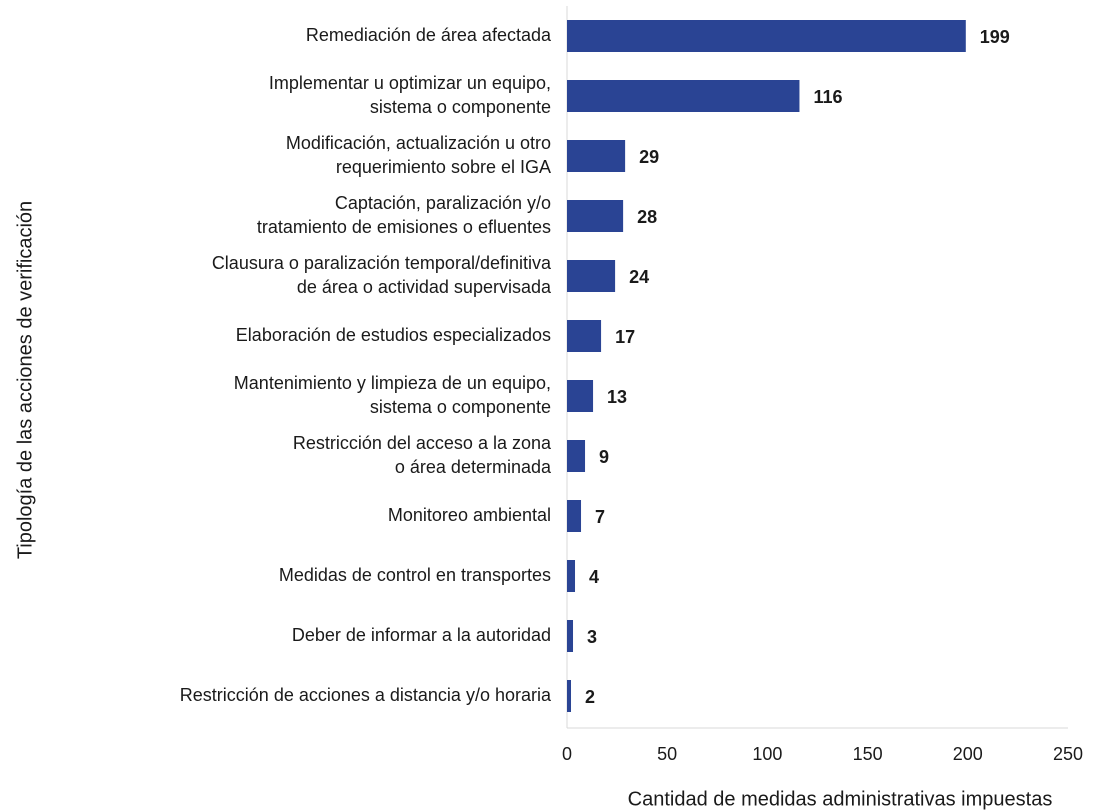 The width and height of the screenshot is (1108, 812). I want to click on y-tick-label: Remediación de área afectada, so click(429, 35).